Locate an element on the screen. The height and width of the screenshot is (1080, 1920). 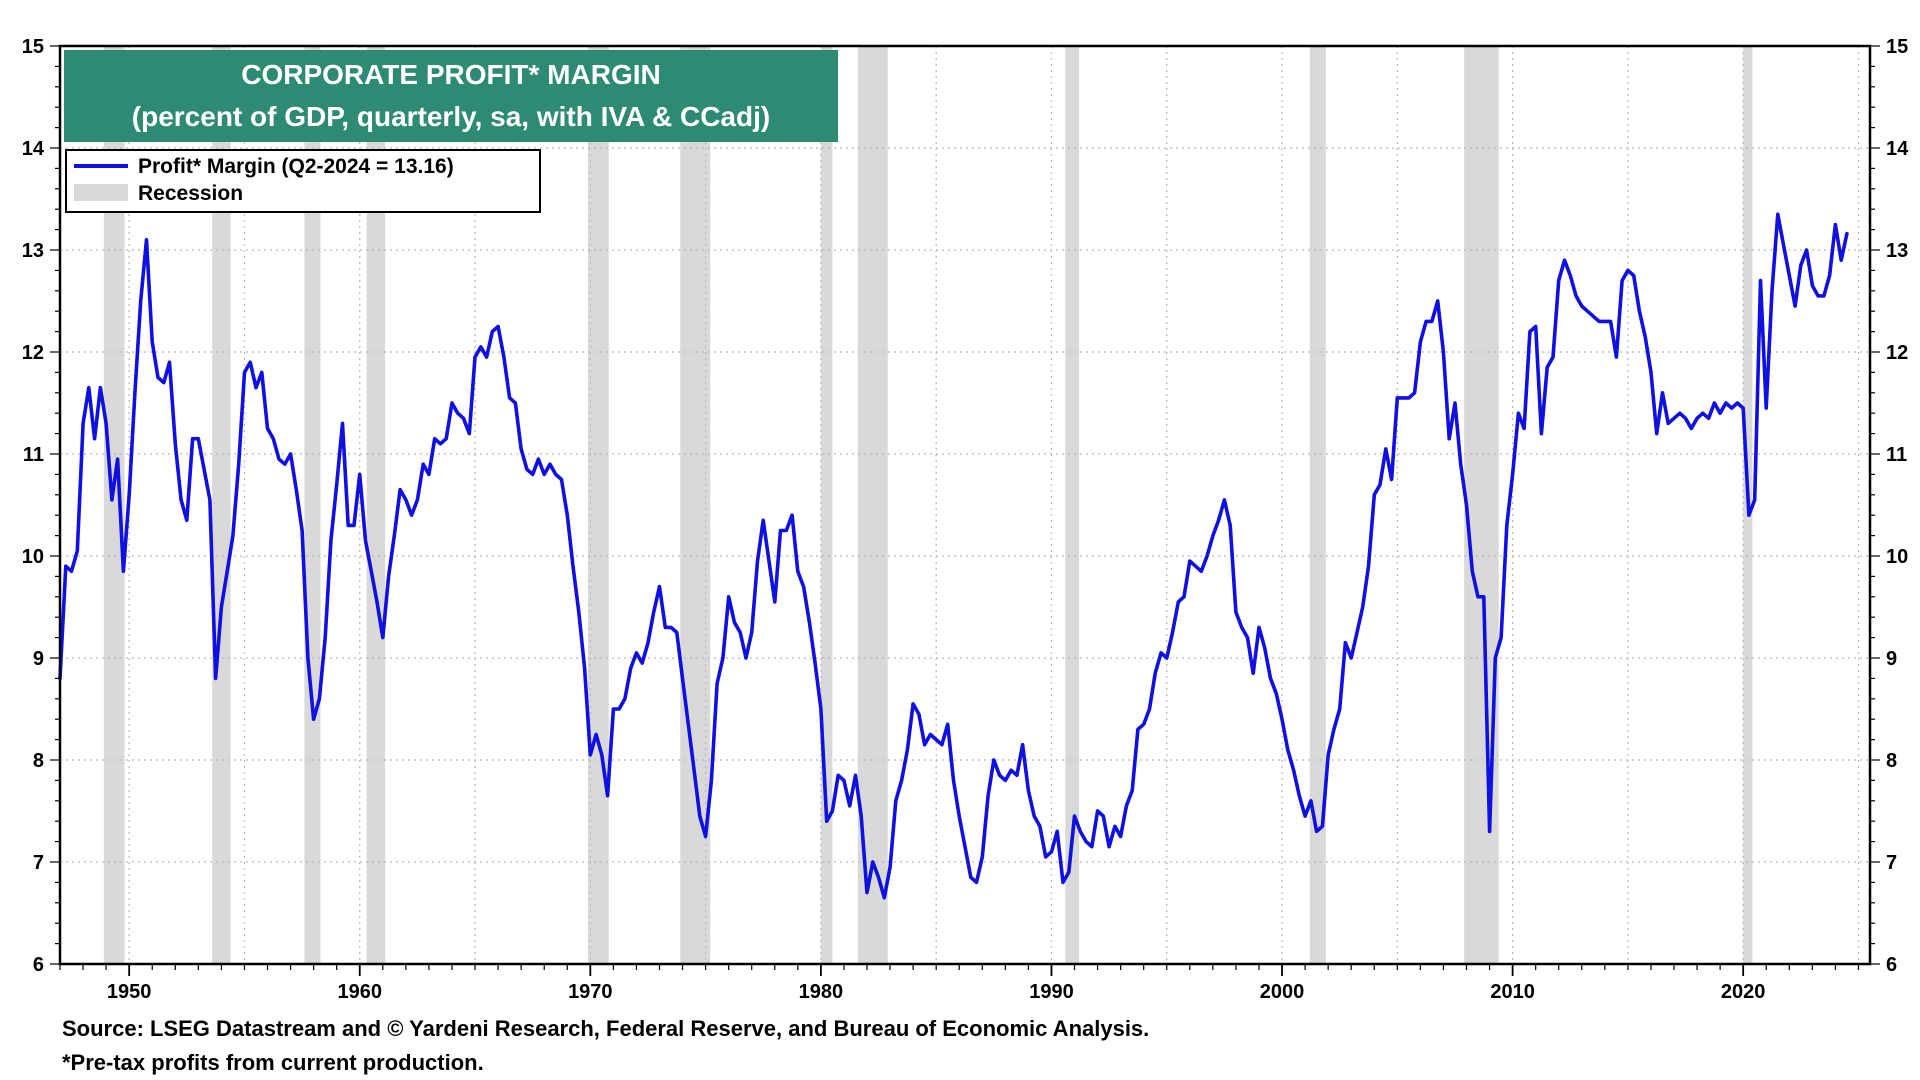
x-tick-label-1990: 1990 is located at coordinates (1051, 992).